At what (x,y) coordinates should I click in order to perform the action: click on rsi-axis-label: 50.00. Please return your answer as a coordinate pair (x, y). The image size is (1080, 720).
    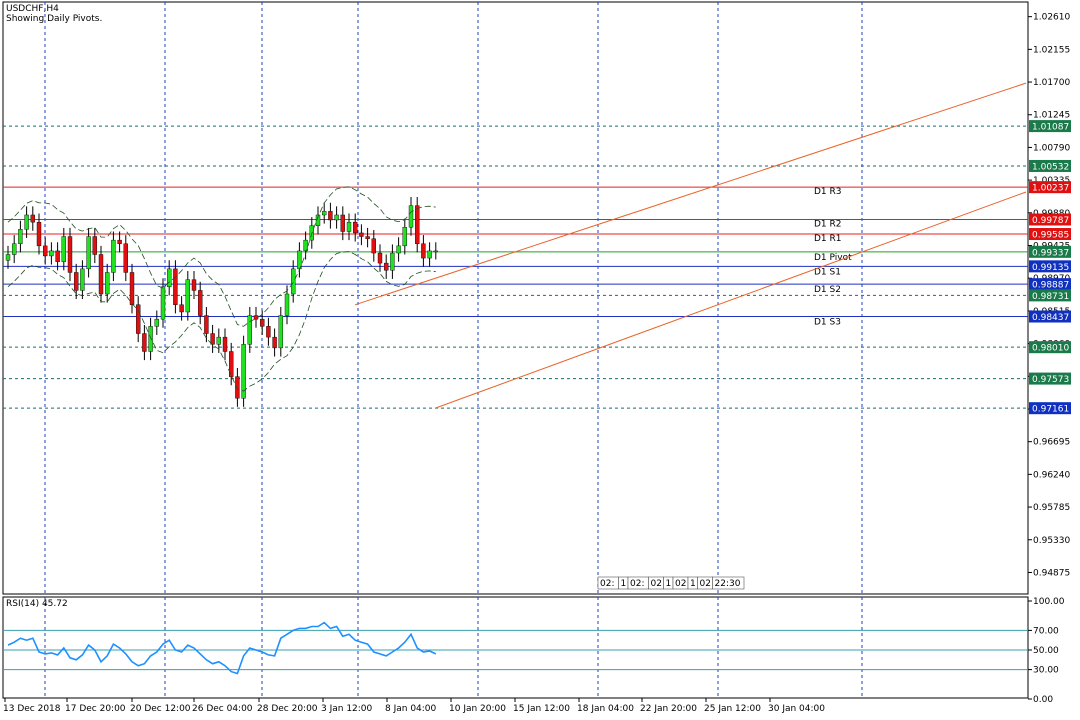
    Looking at the image, I should click on (1046, 651).